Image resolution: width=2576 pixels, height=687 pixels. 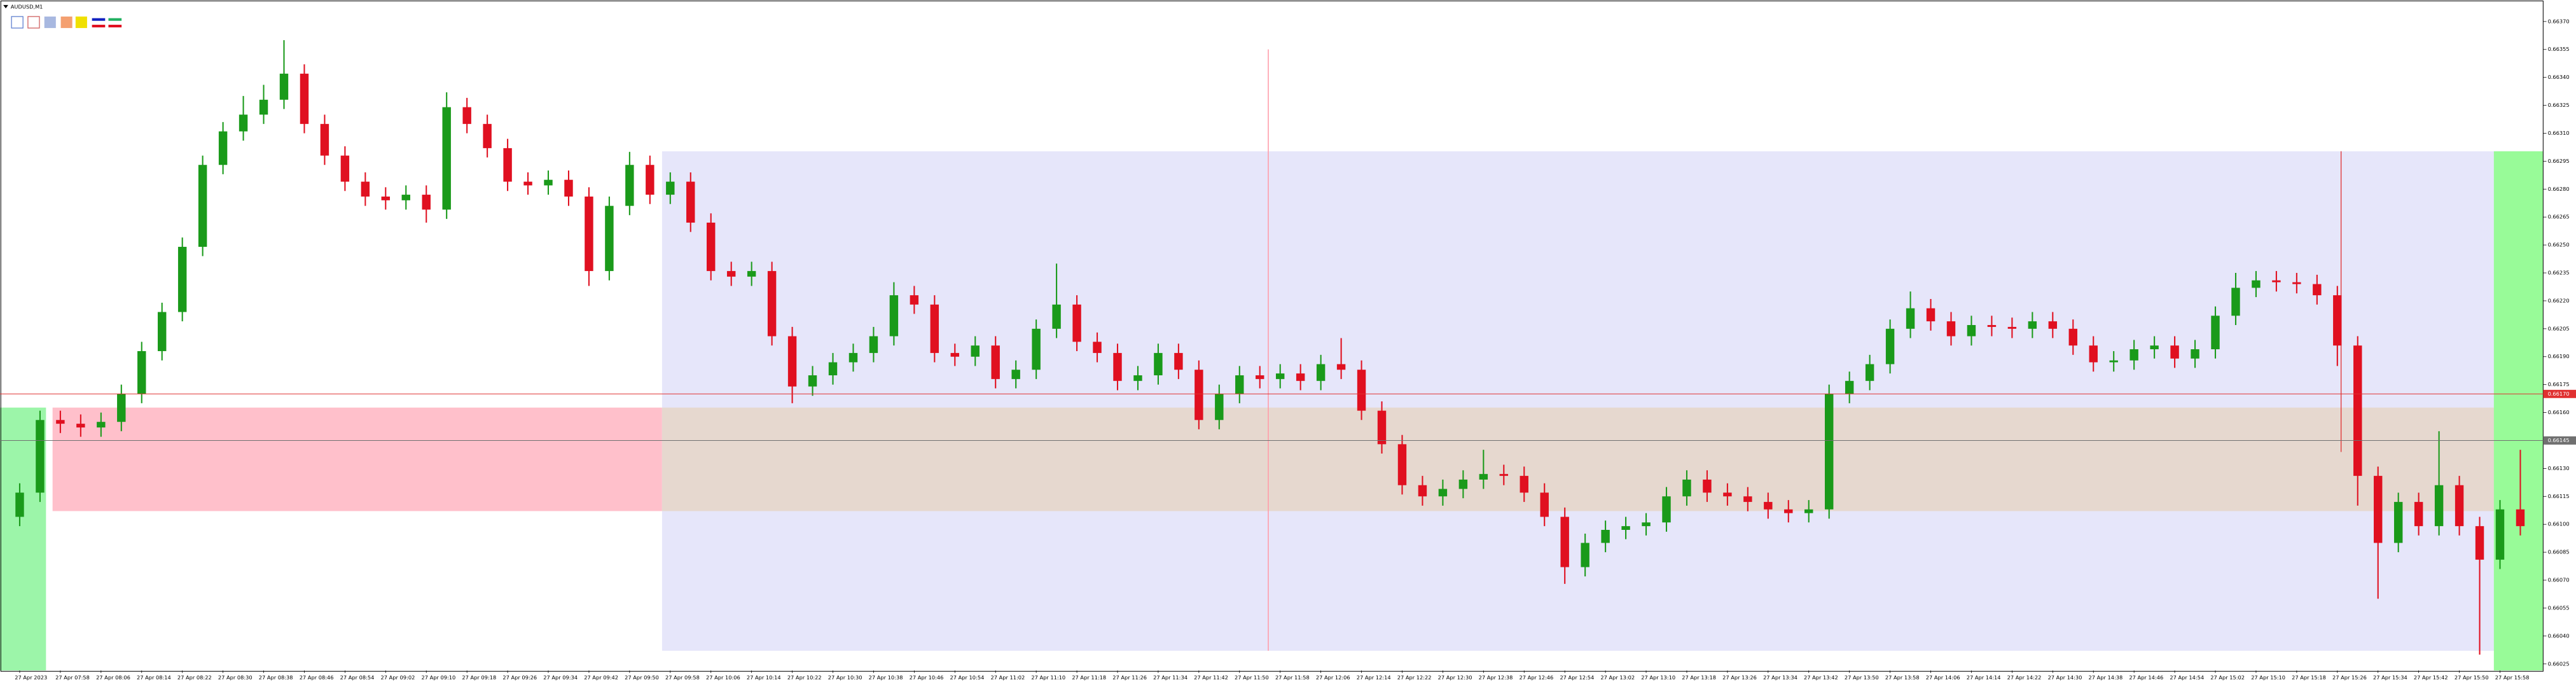 What do you see at coordinates (113, 677) in the screenshot?
I see `x-tick-label: 27 Apr 08:06` at bounding box center [113, 677].